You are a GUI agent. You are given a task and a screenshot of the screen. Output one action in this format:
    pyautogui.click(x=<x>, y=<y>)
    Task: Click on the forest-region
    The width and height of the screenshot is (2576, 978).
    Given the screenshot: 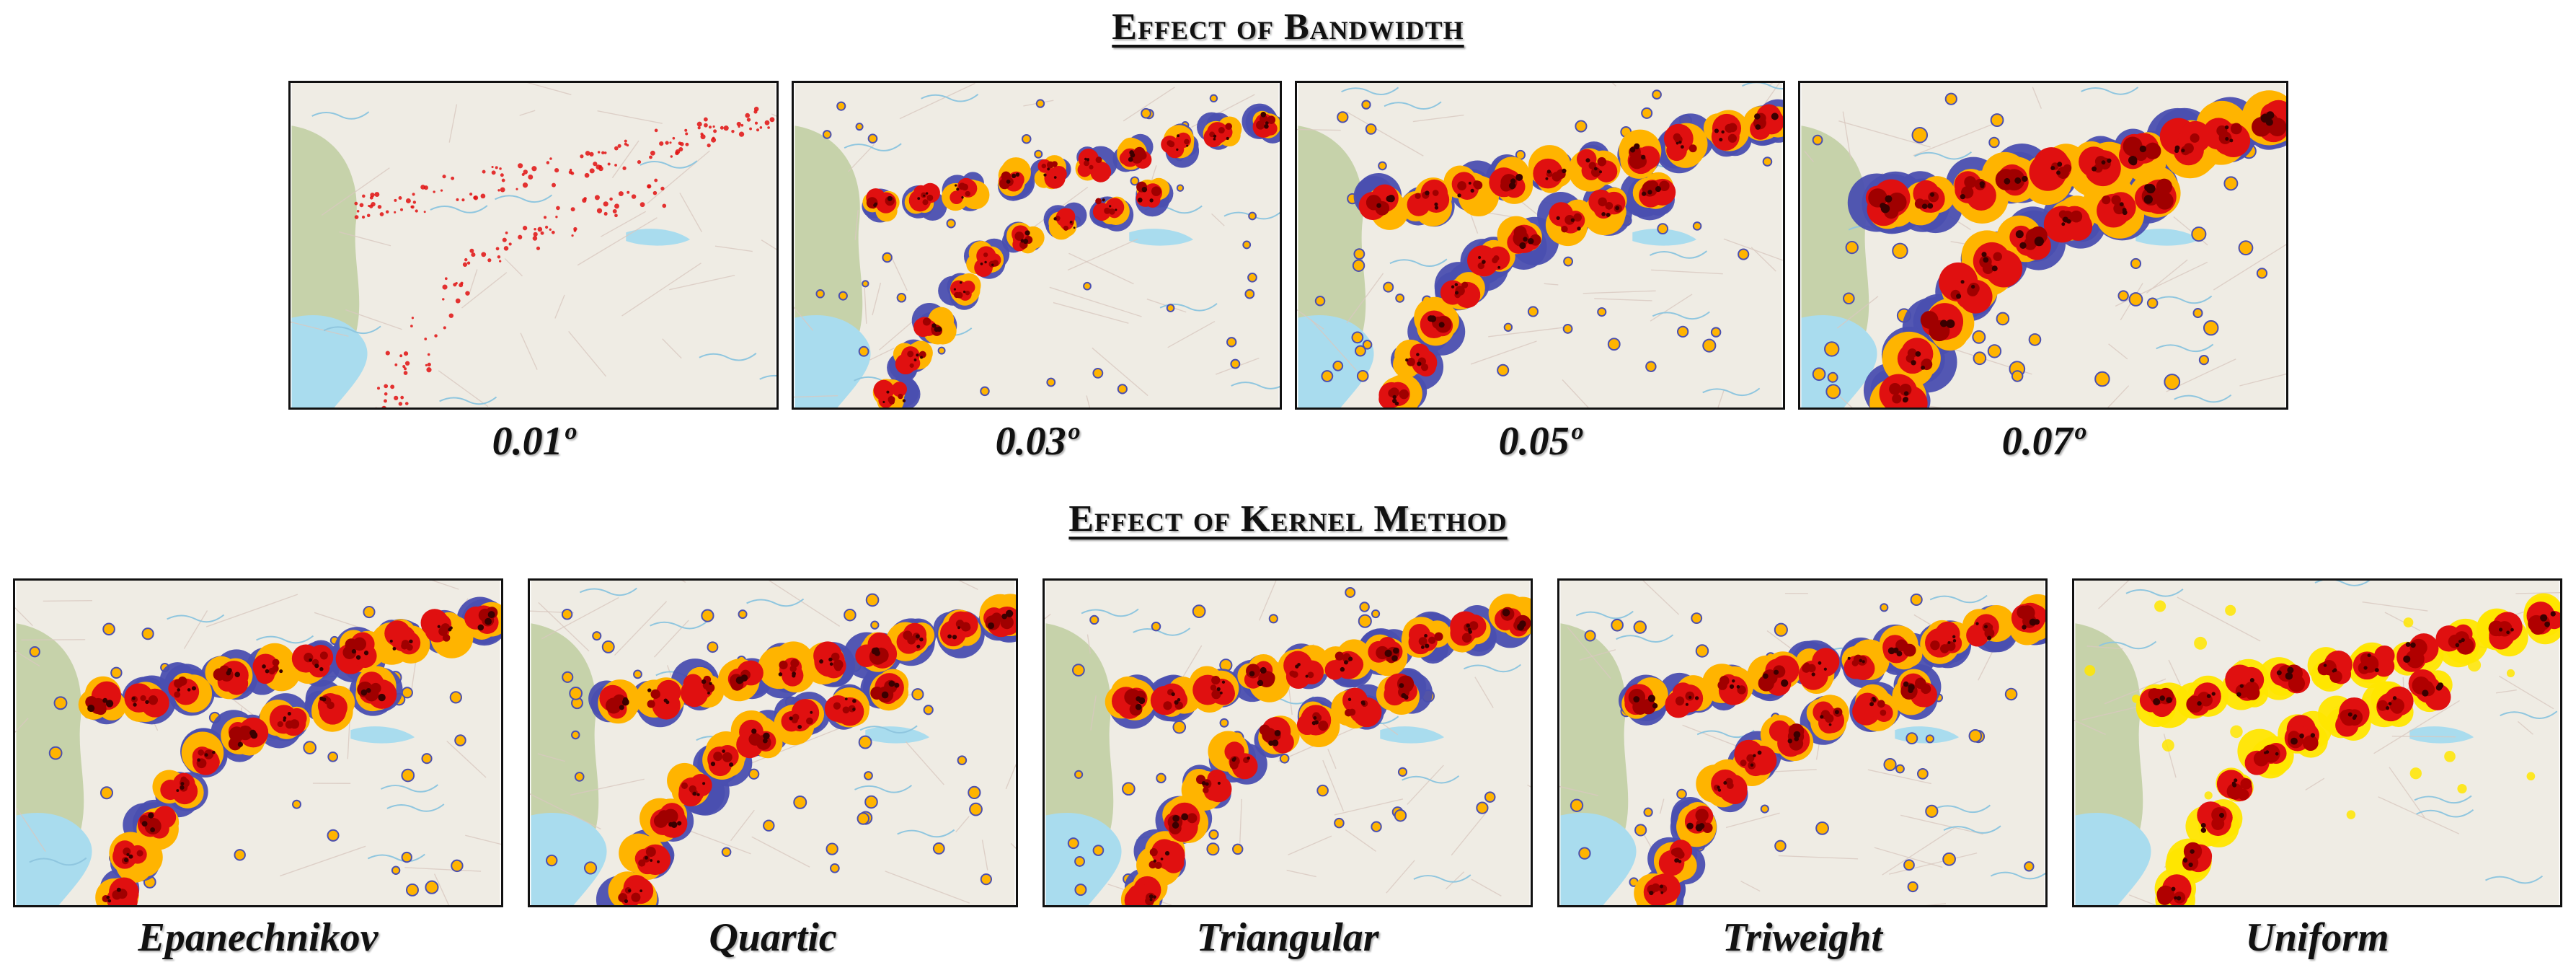 What is the action you would take?
    pyautogui.click(x=1835, y=246)
    